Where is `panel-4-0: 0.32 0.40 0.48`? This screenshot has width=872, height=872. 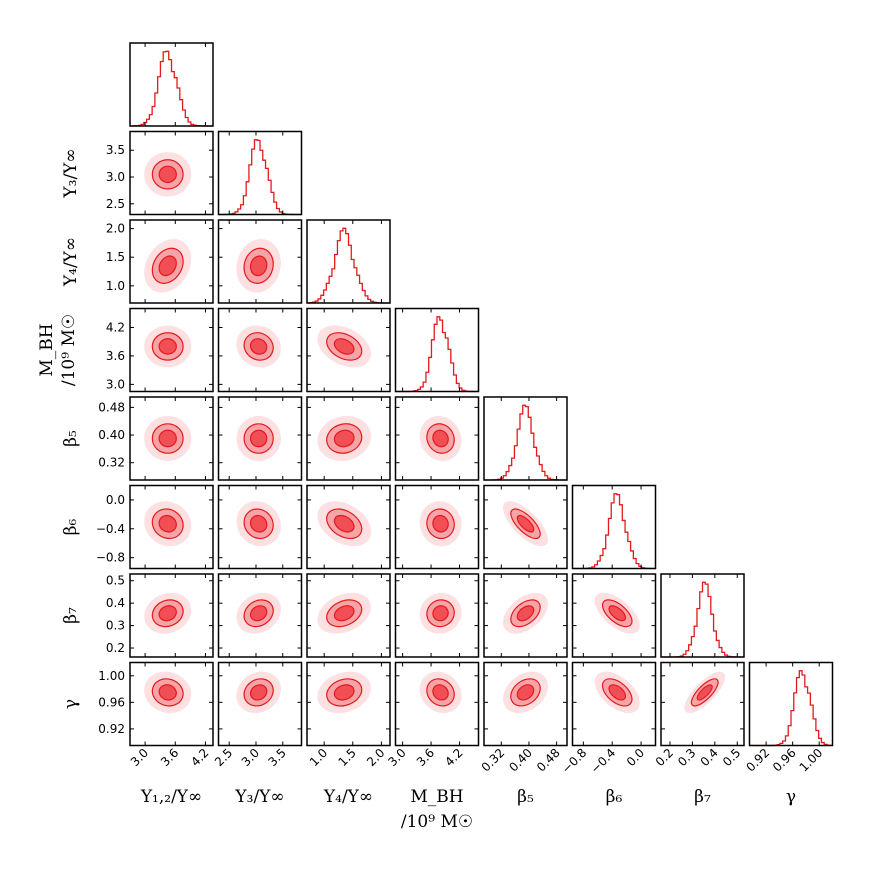
panel-4-0: 0.32 0.40 0.48 is located at coordinates (156, 438).